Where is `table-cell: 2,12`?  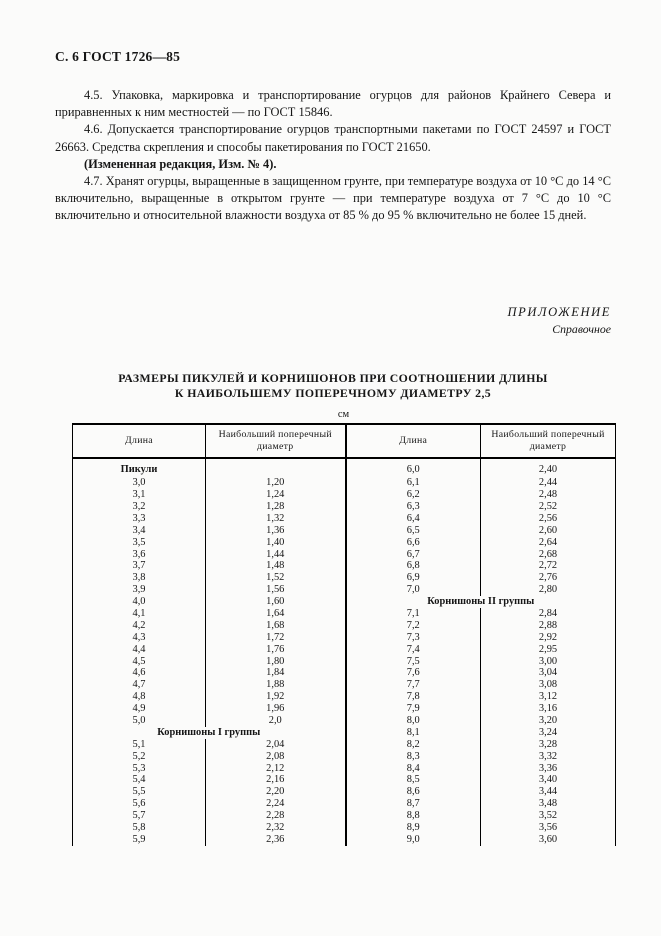
table-cell: 2,12 is located at coordinates (275, 768).